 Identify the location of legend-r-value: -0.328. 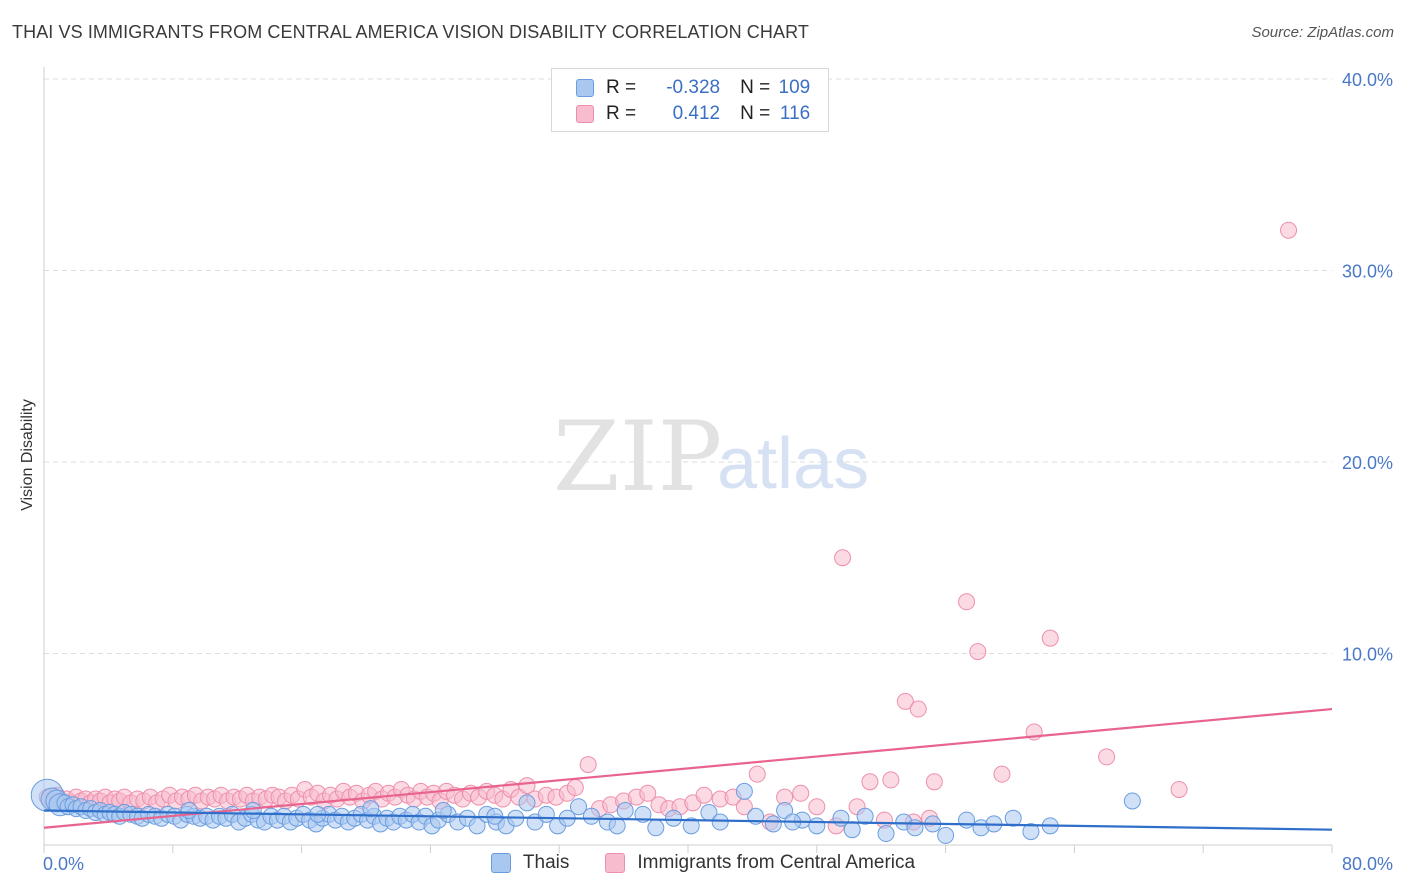
(693, 87).